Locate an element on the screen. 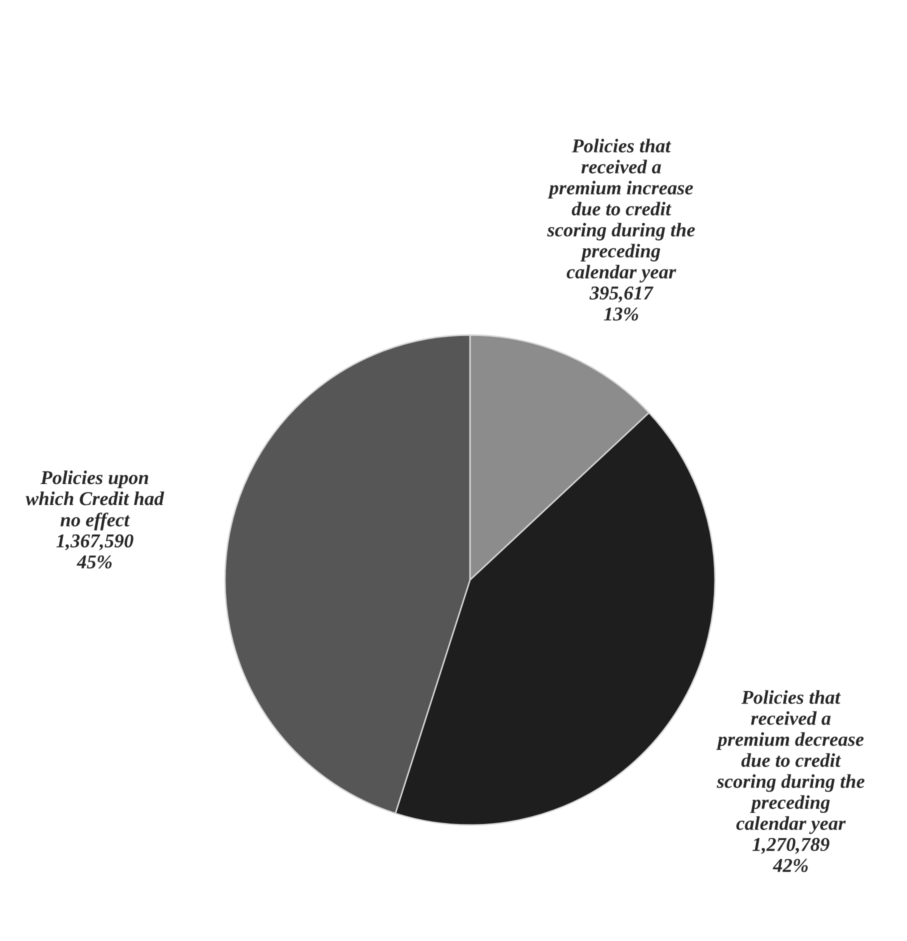 The image size is (907, 941). slice-label: Policies that received a premium decrease due to credit scoring during the preceding calendar year is located at coordinates (790, 762).